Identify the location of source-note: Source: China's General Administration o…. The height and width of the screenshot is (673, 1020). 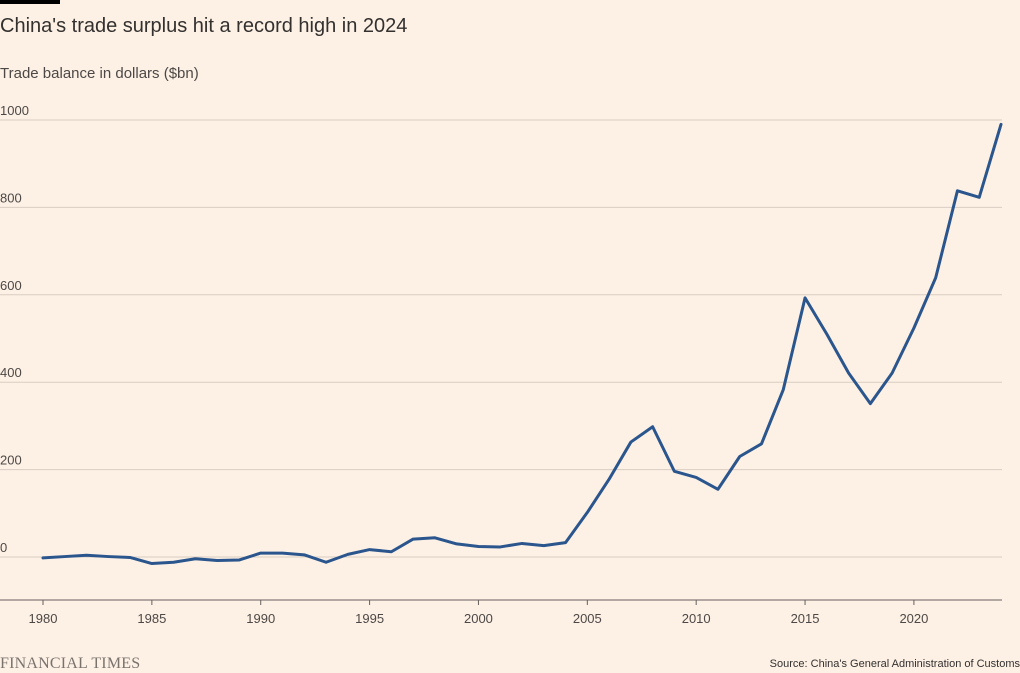
(894, 664).